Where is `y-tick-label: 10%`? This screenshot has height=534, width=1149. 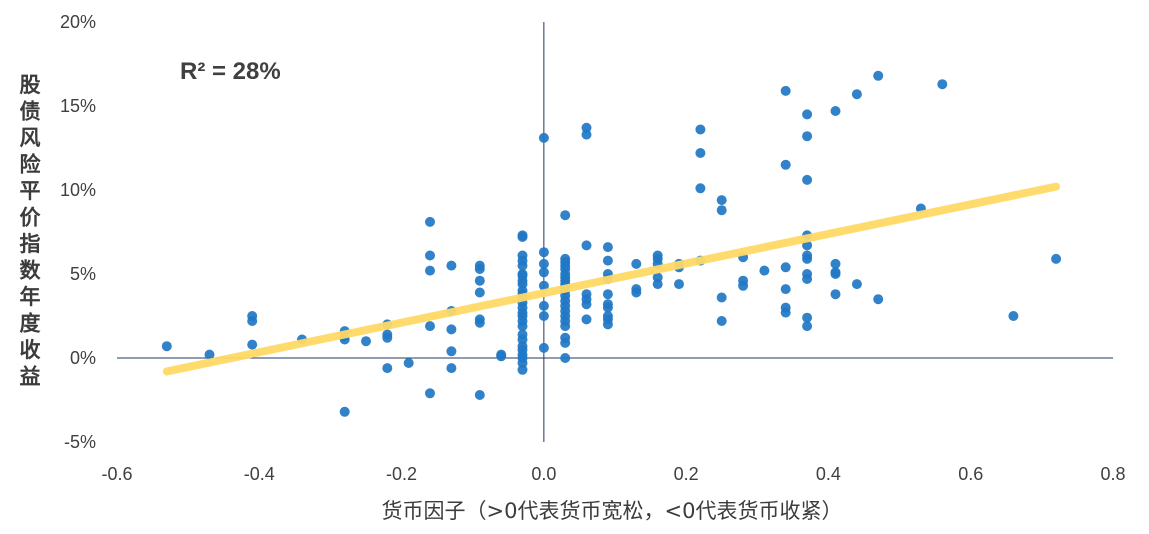 y-tick-label: 10% is located at coordinates (78, 190).